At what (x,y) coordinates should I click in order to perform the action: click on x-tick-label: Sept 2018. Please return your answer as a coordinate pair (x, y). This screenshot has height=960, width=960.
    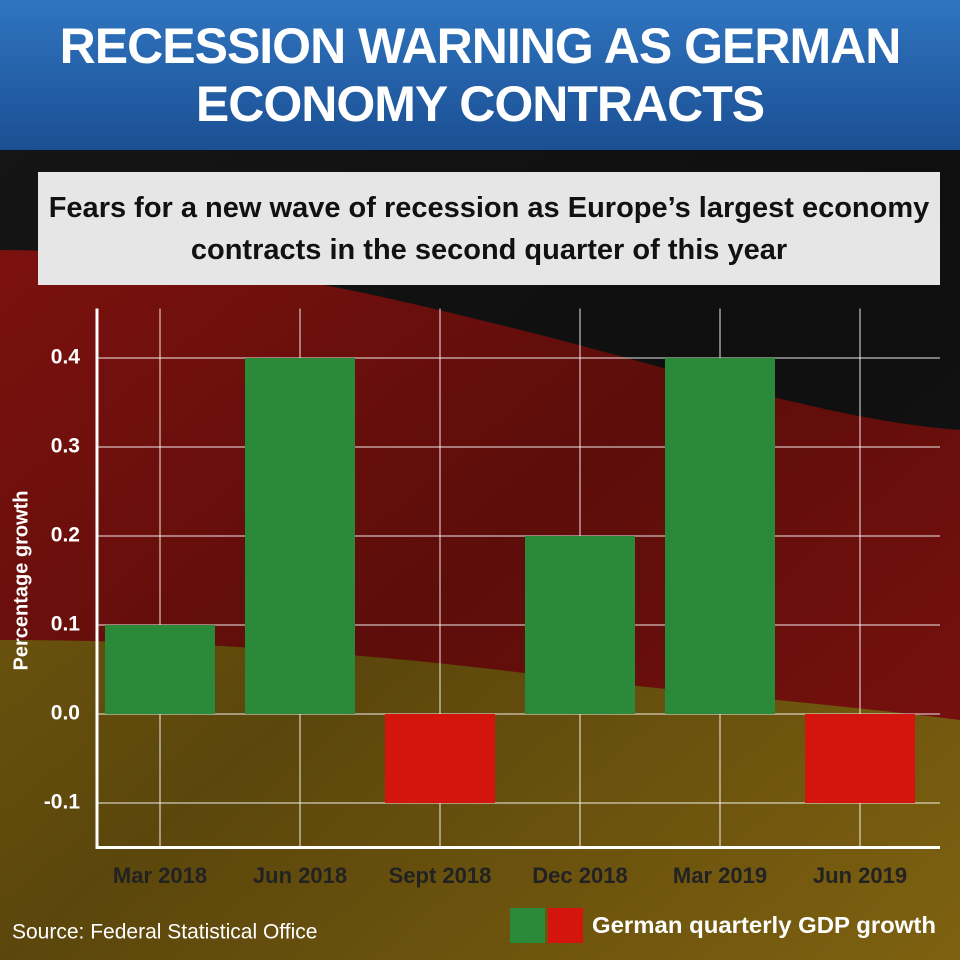
    Looking at the image, I should click on (440, 875).